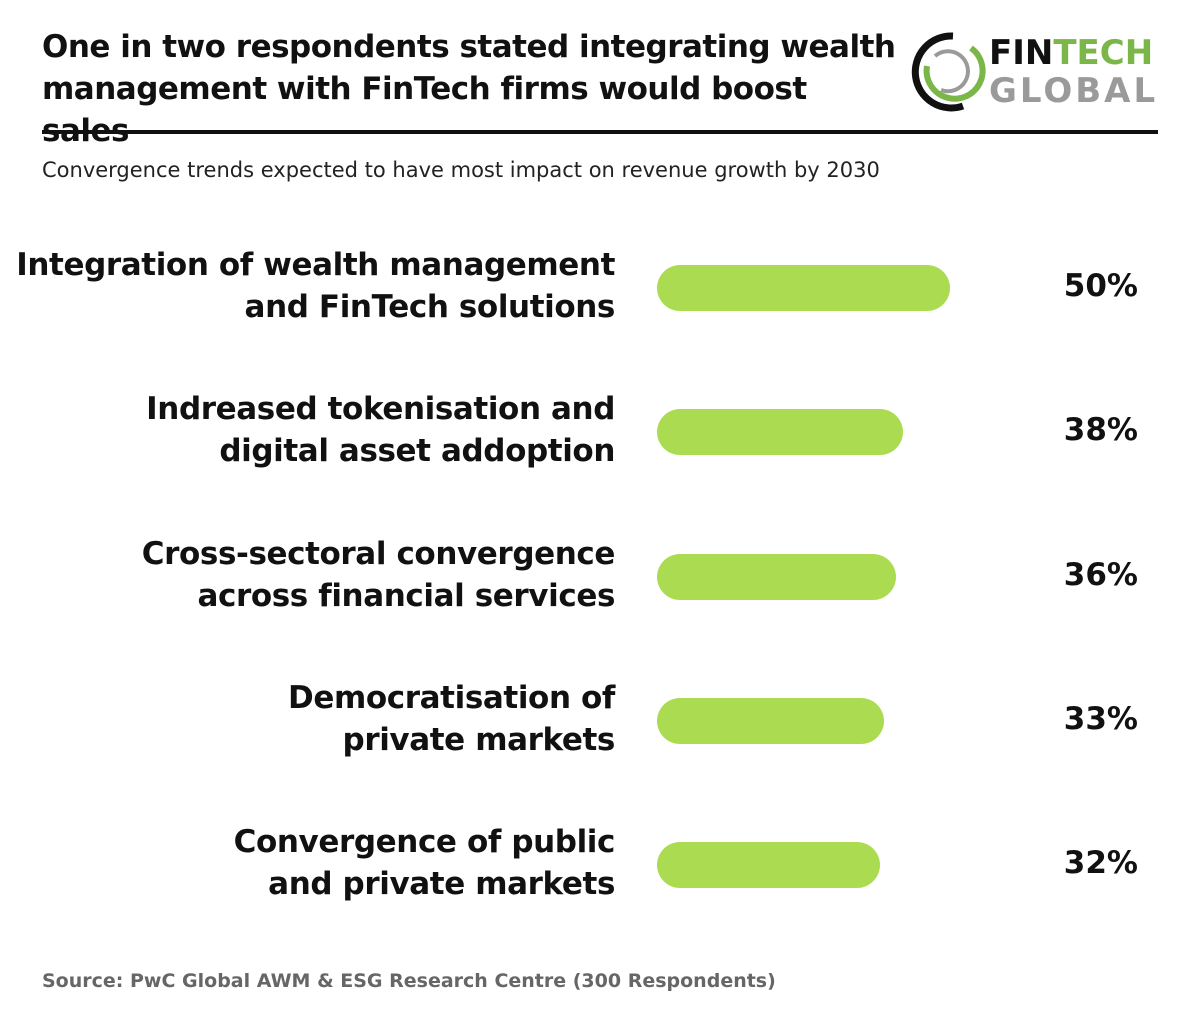 The height and width of the screenshot is (1016, 1200). What do you see at coordinates (1100, 863) in the screenshot?
I see `value-label: 32%` at bounding box center [1100, 863].